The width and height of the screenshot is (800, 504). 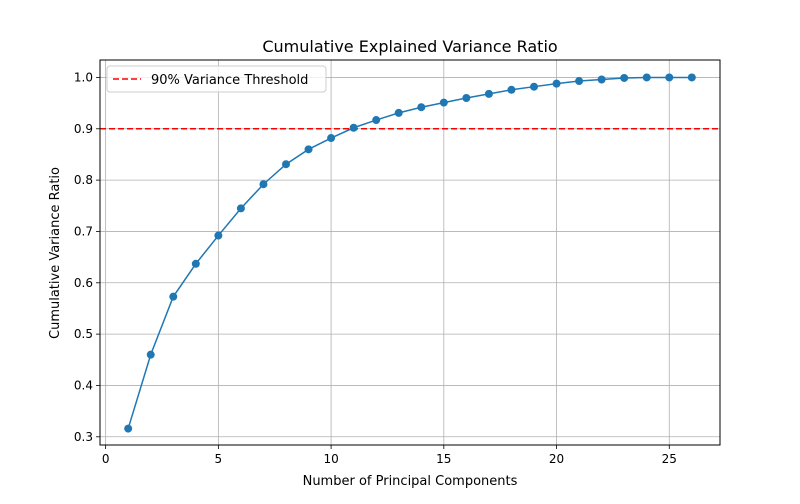 What do you see at coordinates (83, 180) in the screenshot?
I see `y-tick-label: 0.8` at bounding box center [83, 180].